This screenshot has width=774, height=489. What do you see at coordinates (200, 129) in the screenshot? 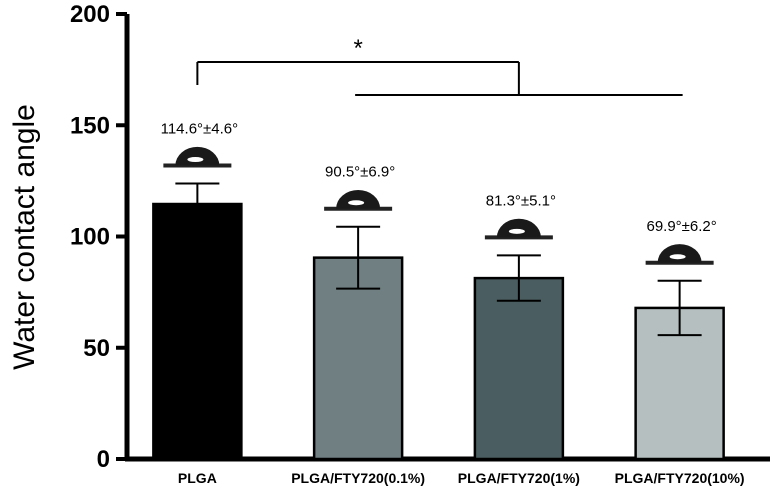
I see `value-annotation: 114.6°±4.6°` at bounding box center [200, 129].